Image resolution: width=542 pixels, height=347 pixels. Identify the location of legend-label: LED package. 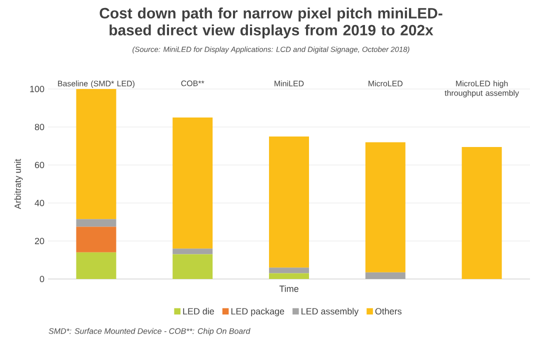
(257, 312).